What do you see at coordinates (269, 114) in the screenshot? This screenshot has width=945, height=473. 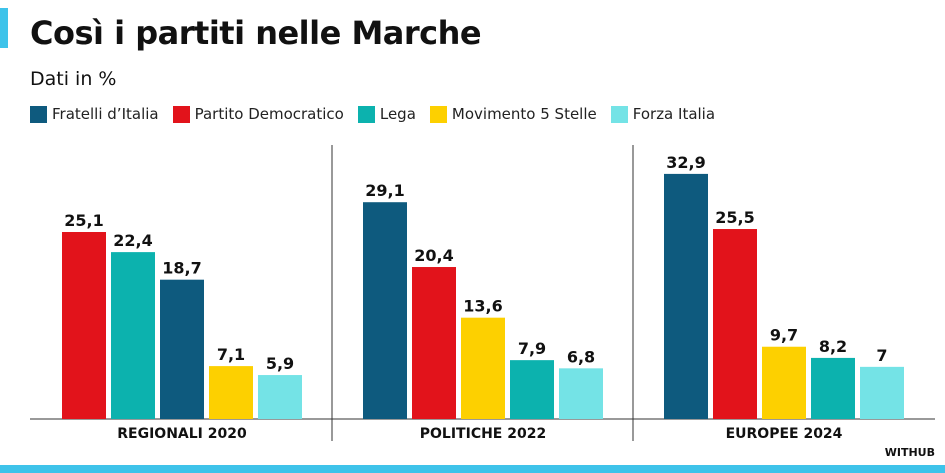 I see `legend-label-pd: Partito Democratico` at bounding box center [269, 114].